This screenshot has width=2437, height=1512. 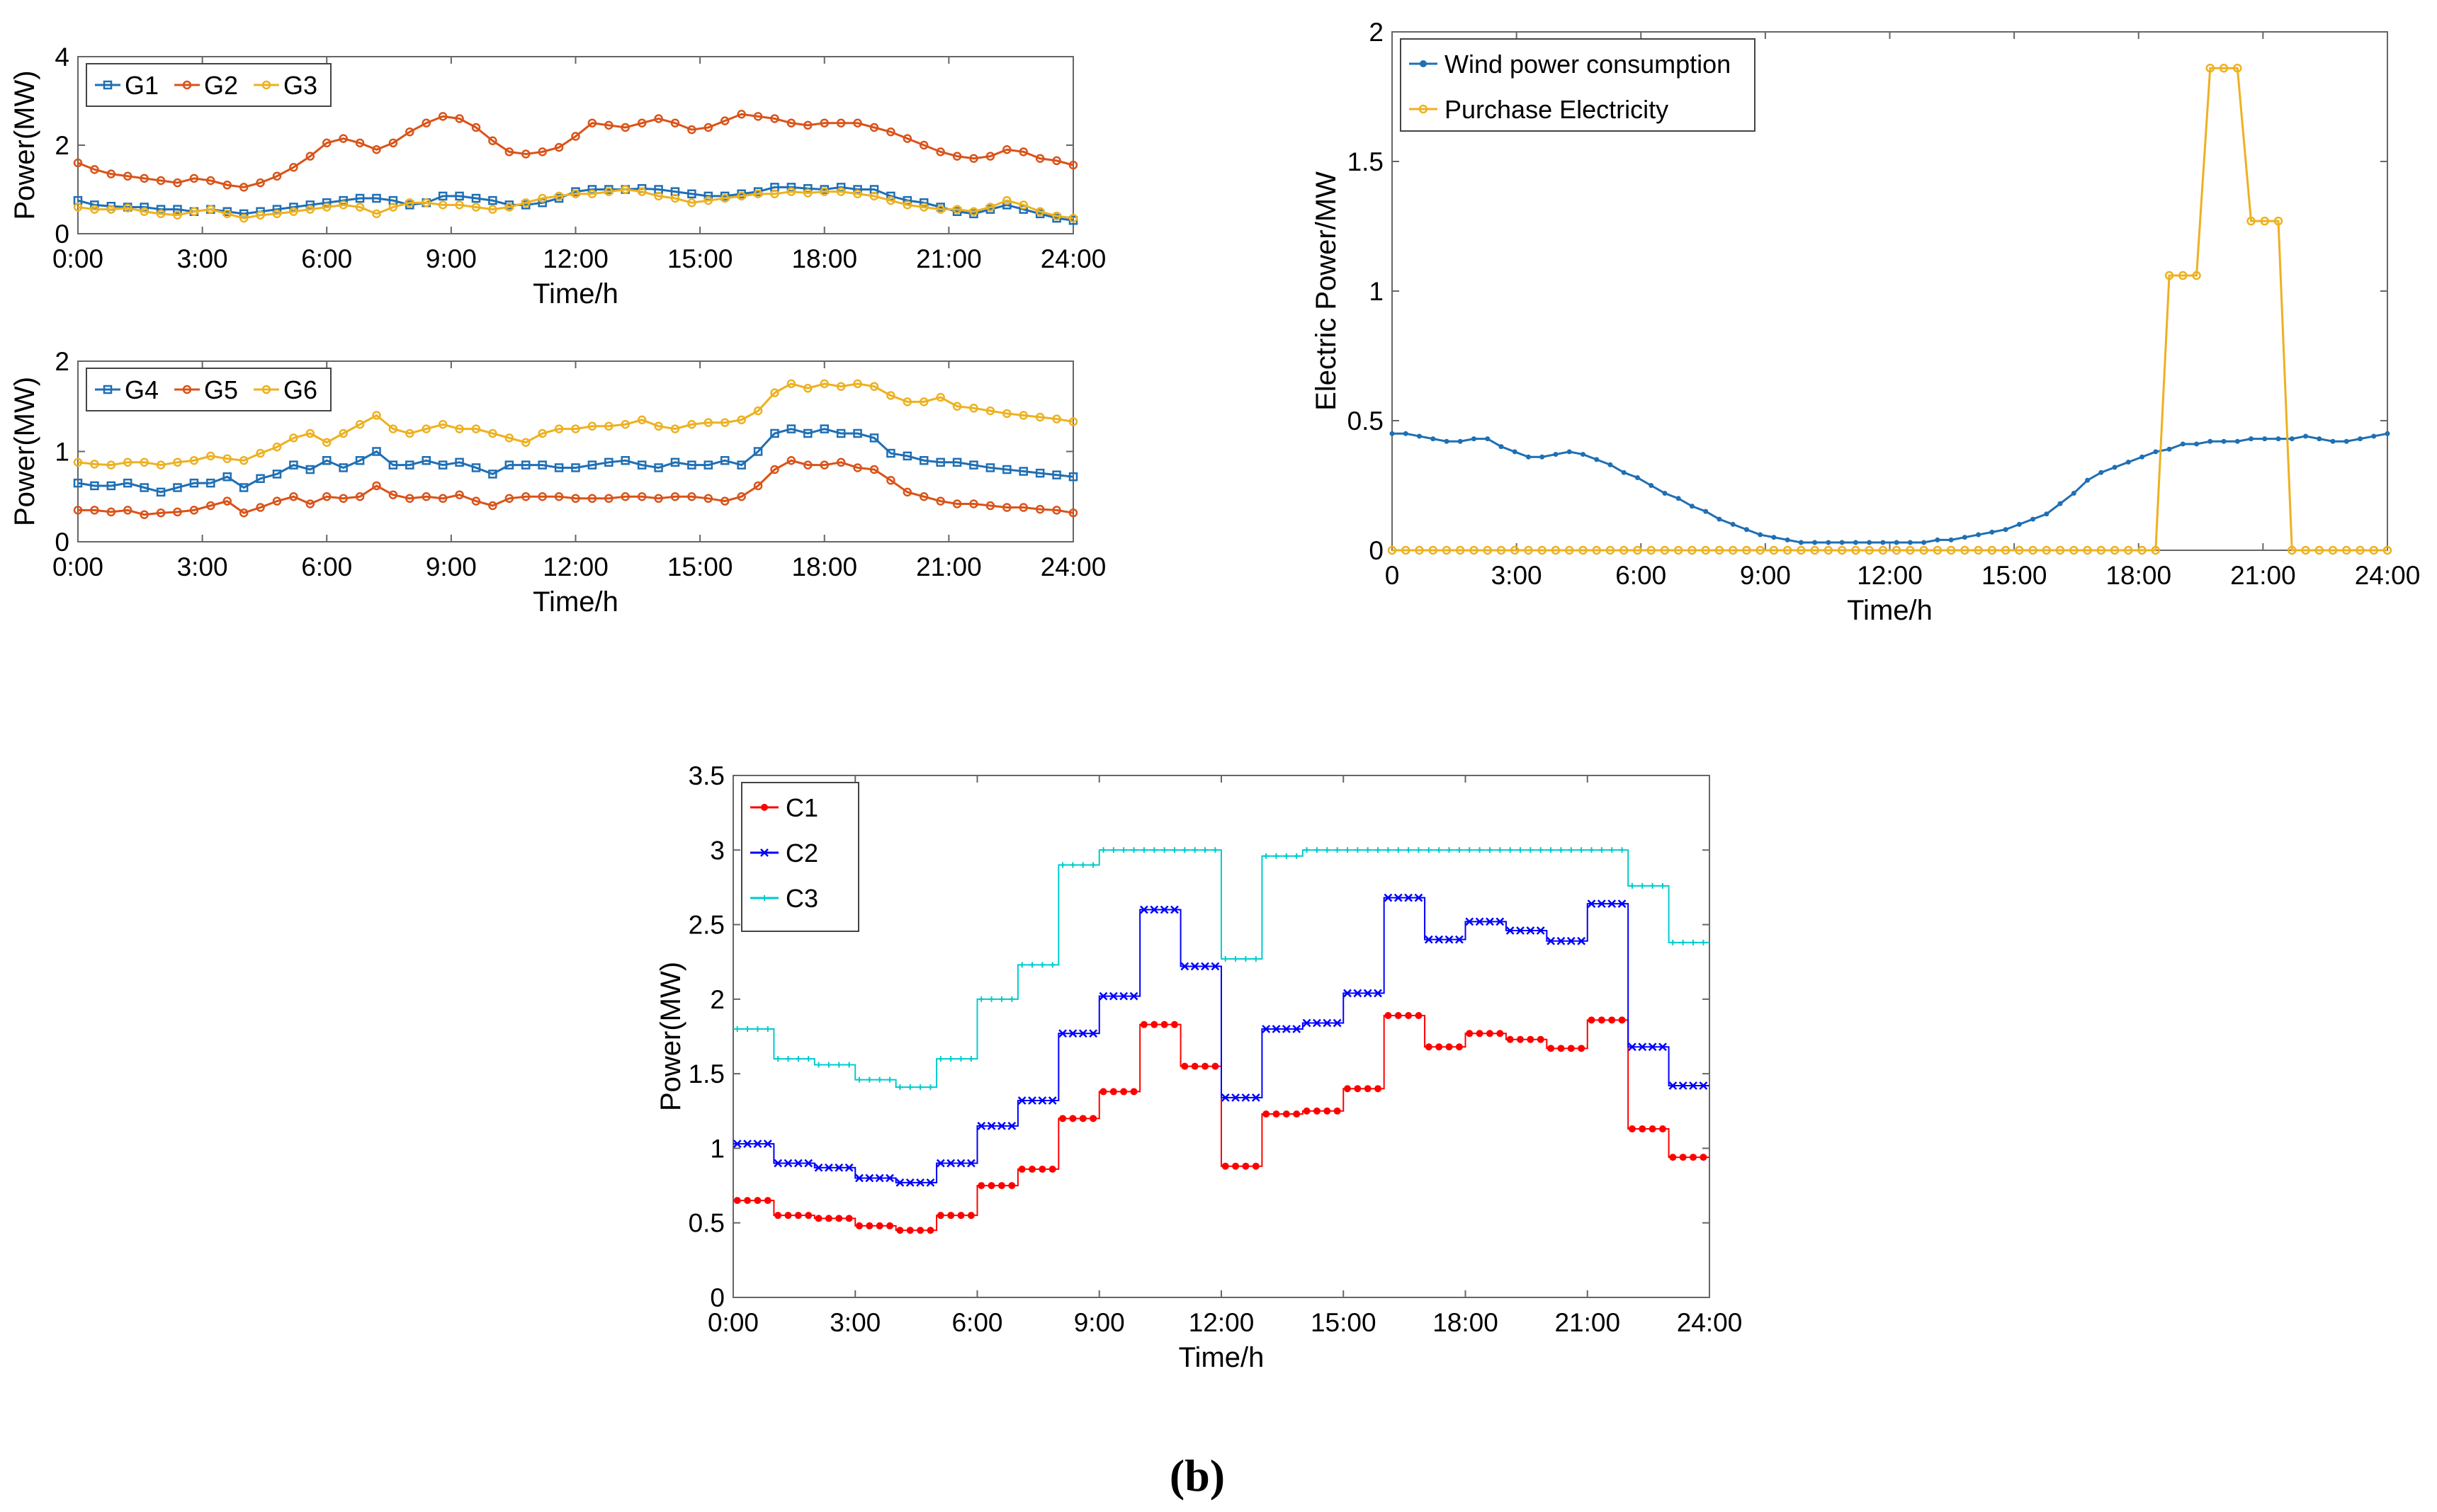 What do you see at coordinates (1393, 575) in the screenshot?
I see `x-tick-label: 0` at bounding box center [1393, 575].